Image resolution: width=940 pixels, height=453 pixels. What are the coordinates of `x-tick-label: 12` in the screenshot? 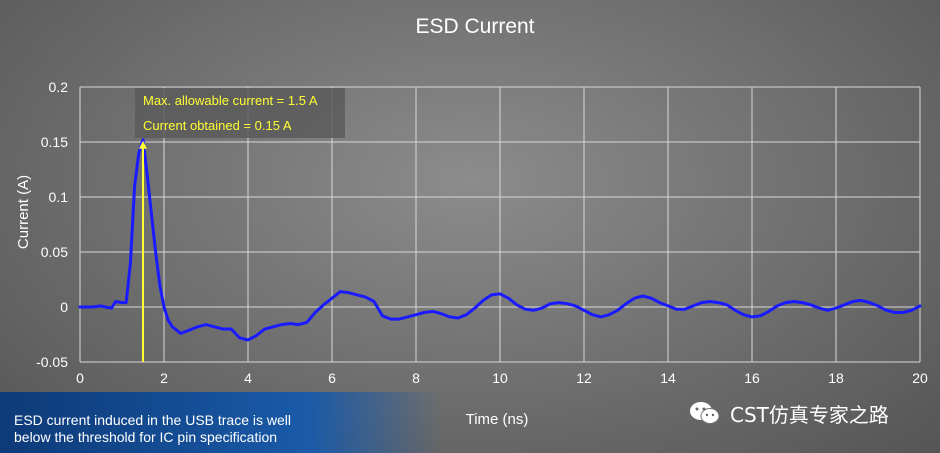 It's located at (584, 378).